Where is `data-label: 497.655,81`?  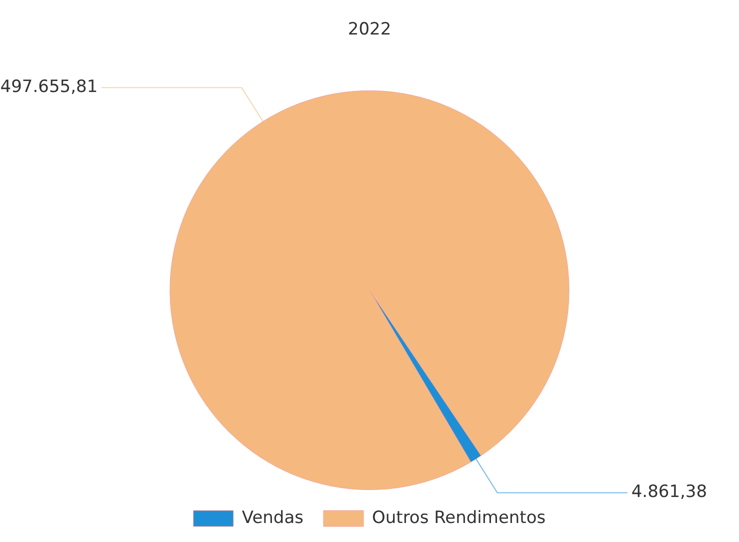 data-label: 497.655,81 is located at coordinates (49, 87).